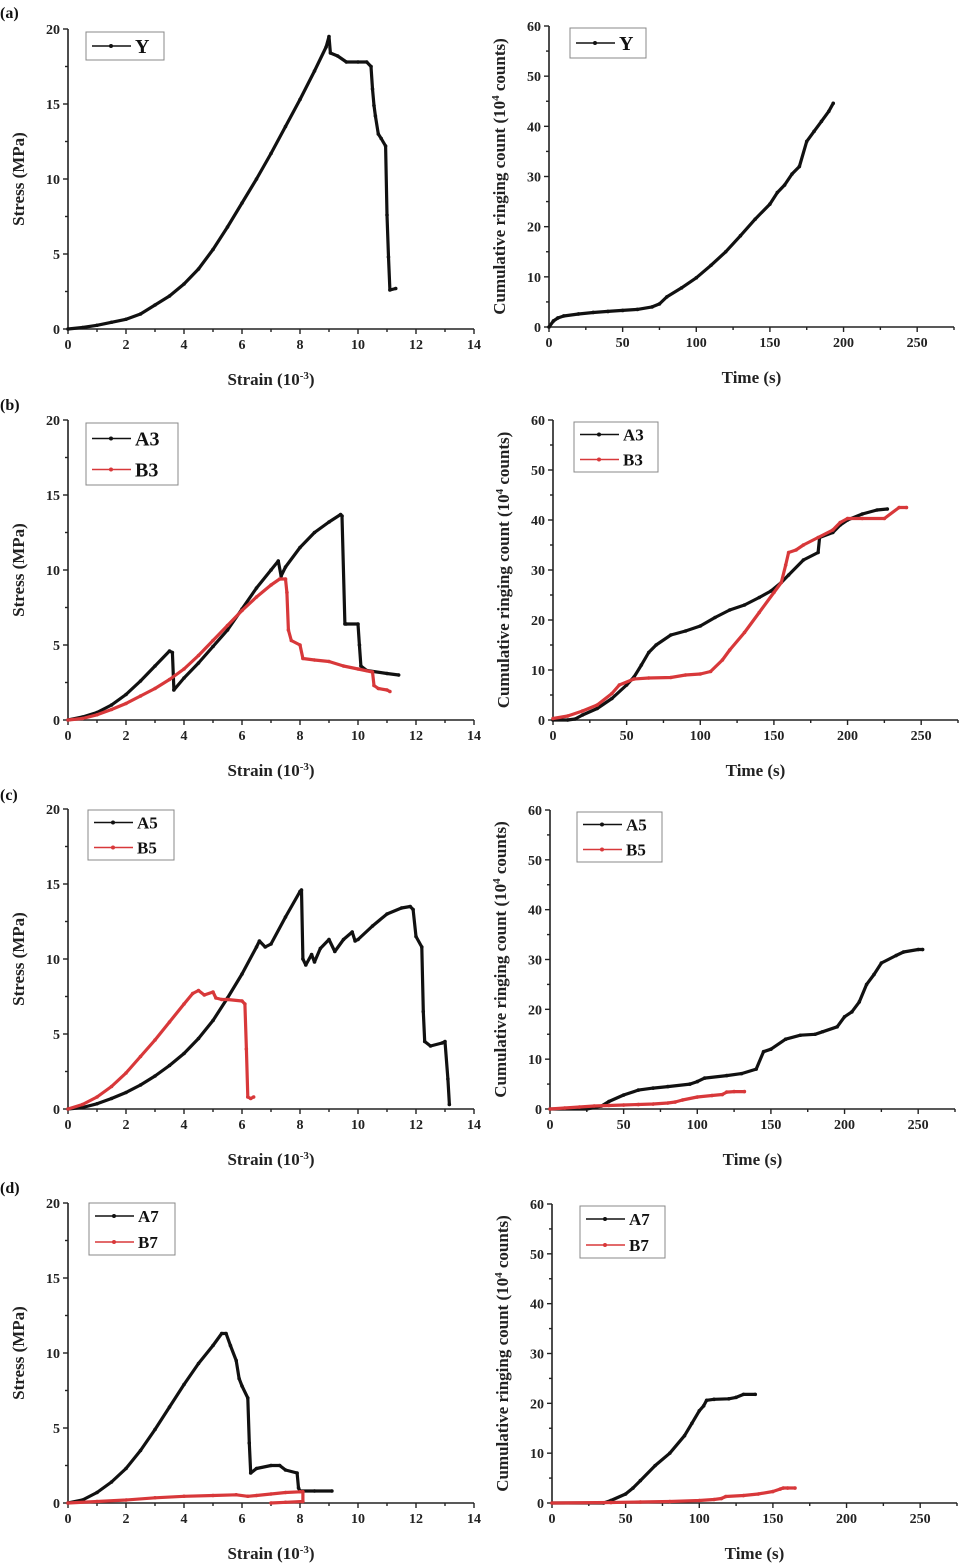 This screenshot has height=1565, width=964. Describe the element at coordinates (229, 649) in the screenshot. I see `series-line-B3` at that location.